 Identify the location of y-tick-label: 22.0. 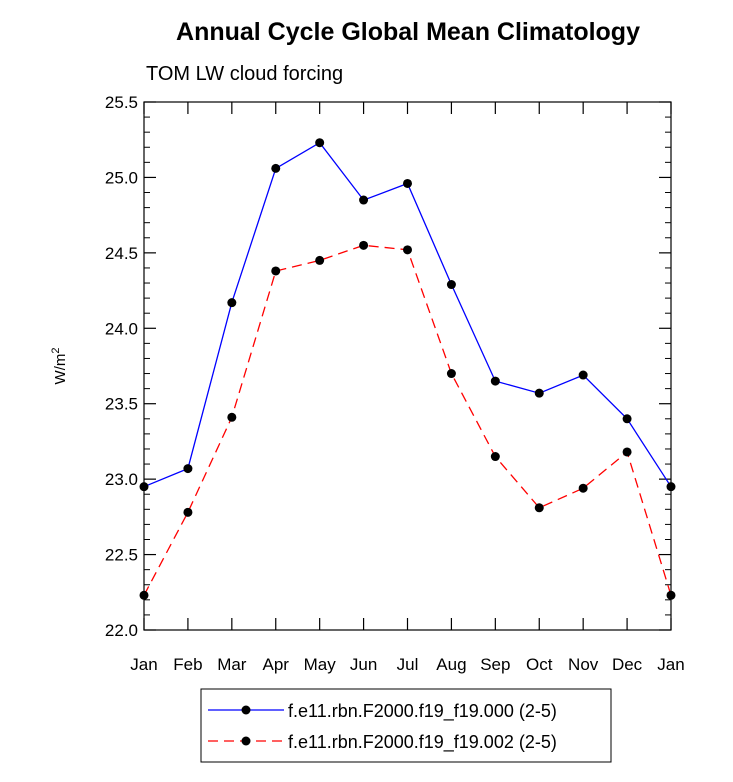
(121, 630).